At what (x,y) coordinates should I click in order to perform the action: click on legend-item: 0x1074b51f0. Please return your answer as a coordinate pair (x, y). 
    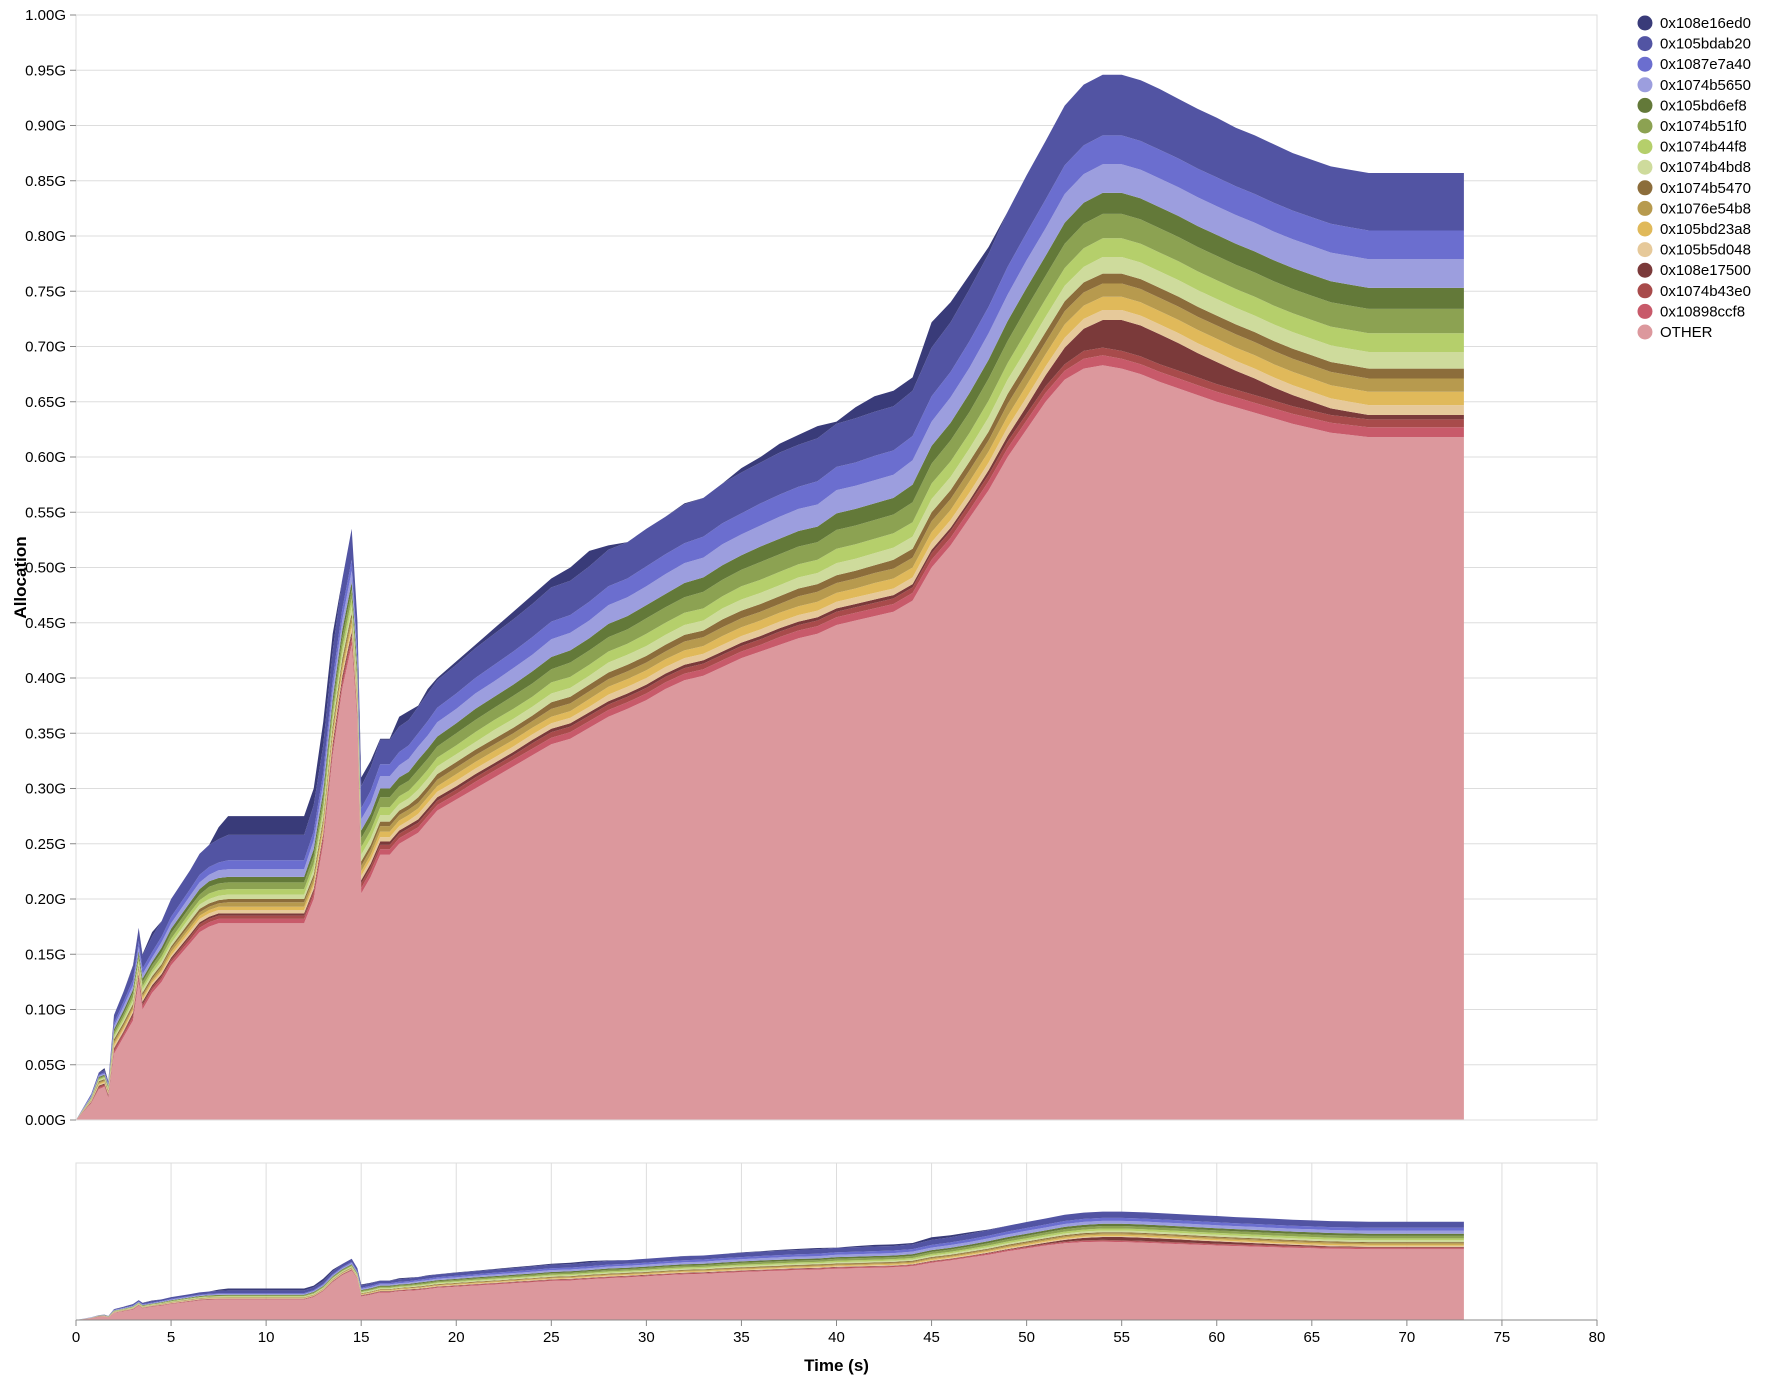
    Looking at the image, I should click on (1692, 126).